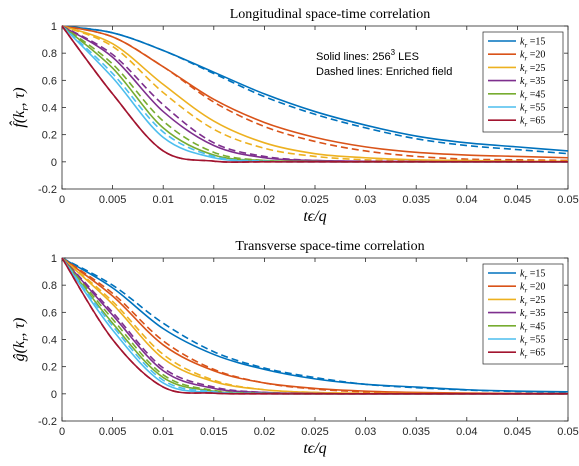 The height and width of the screenshot is (466, 579). What do you see at coordinates (353, 57) in the screenshot?
I see `annotation-text: Solid lines: 256` at bounding box center [353, 57].